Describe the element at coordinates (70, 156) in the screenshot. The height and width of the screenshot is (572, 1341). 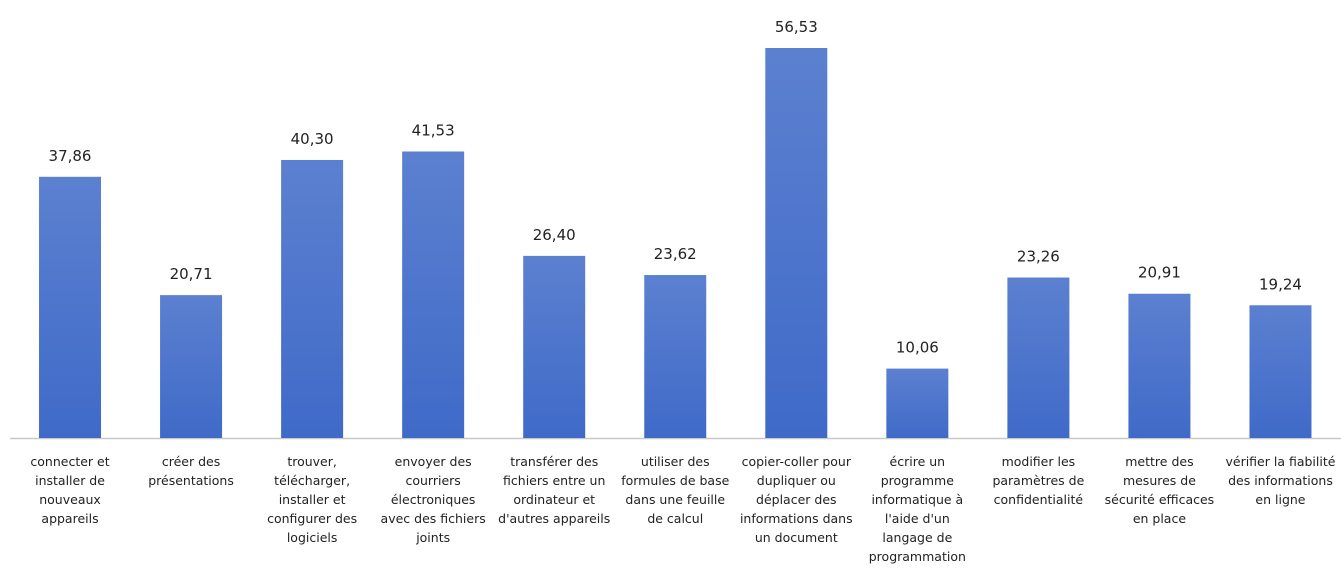
I see `value-label: 37,86` at that location.